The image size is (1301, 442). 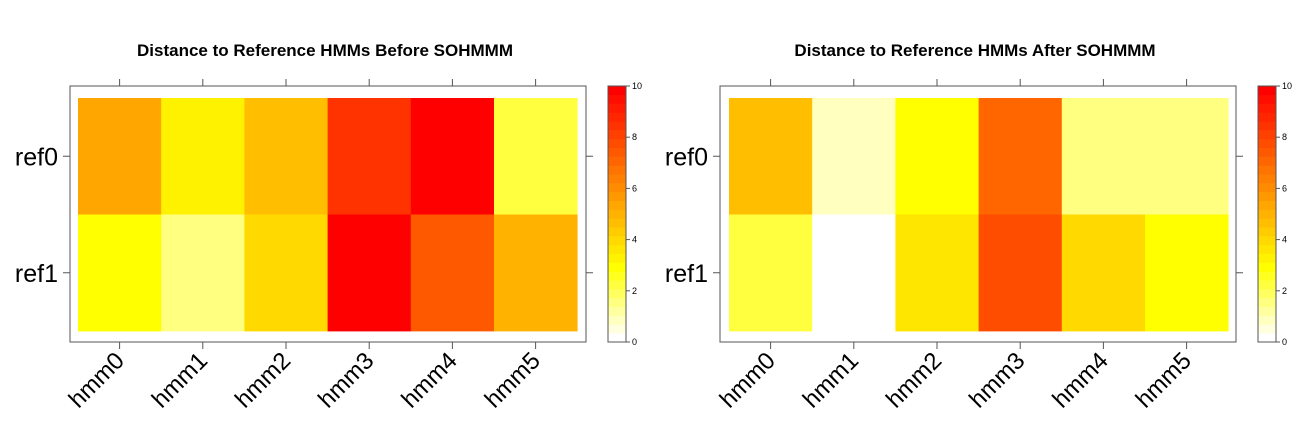 What do you see at coordinates (203, 273) in the screenshot?
I see `heatmap-cell-ref1-hmm1` at bounding box center [203, 273].